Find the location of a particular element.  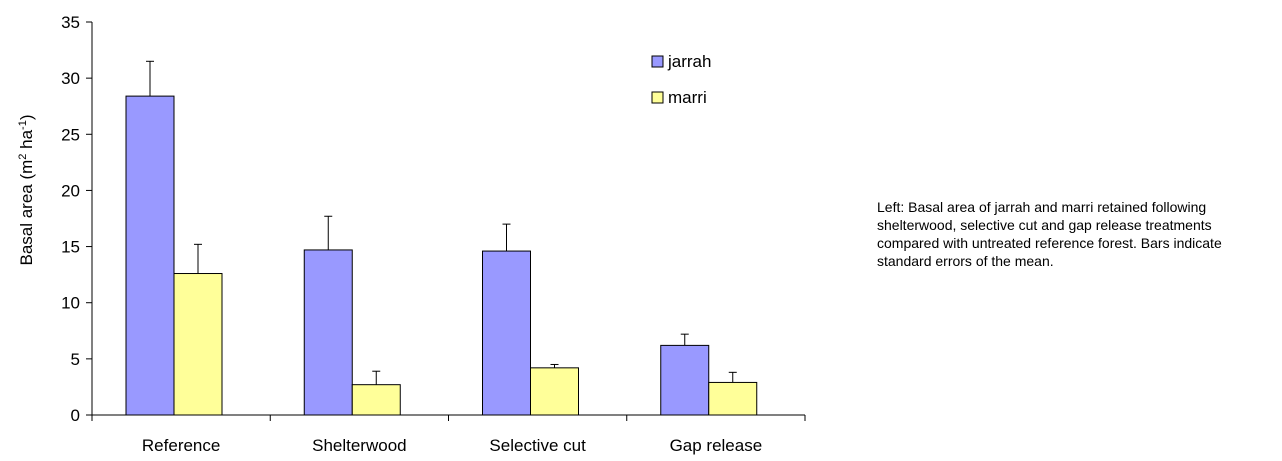

y-tick-label: 15 is located at coordinates (70, 247).